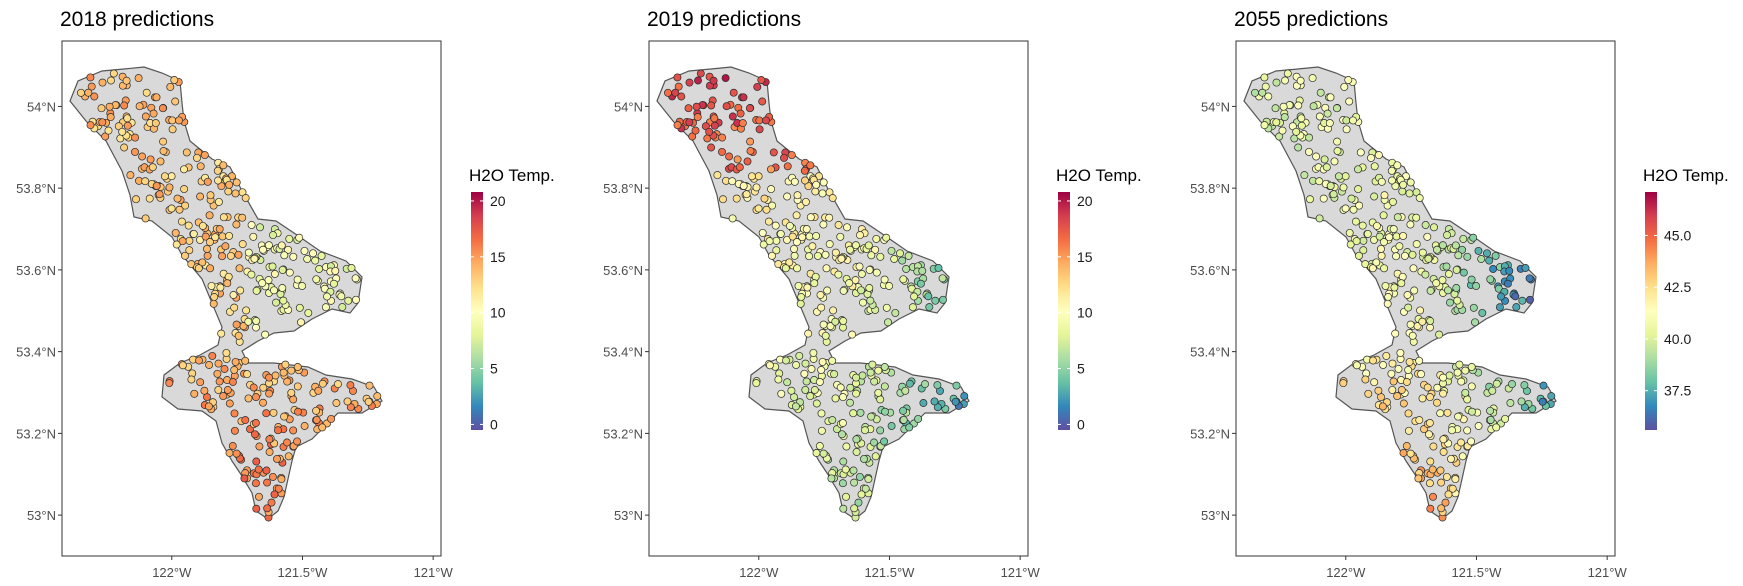  Describe the element at coordinates (137, 19) in the screenshot. I see `panel-title: 2018 predictions` at that location.